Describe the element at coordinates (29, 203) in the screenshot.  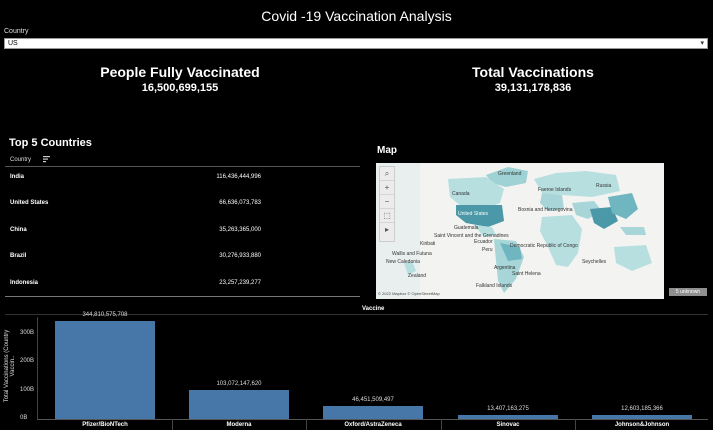
I see `top5-row-country: United States` at that location.